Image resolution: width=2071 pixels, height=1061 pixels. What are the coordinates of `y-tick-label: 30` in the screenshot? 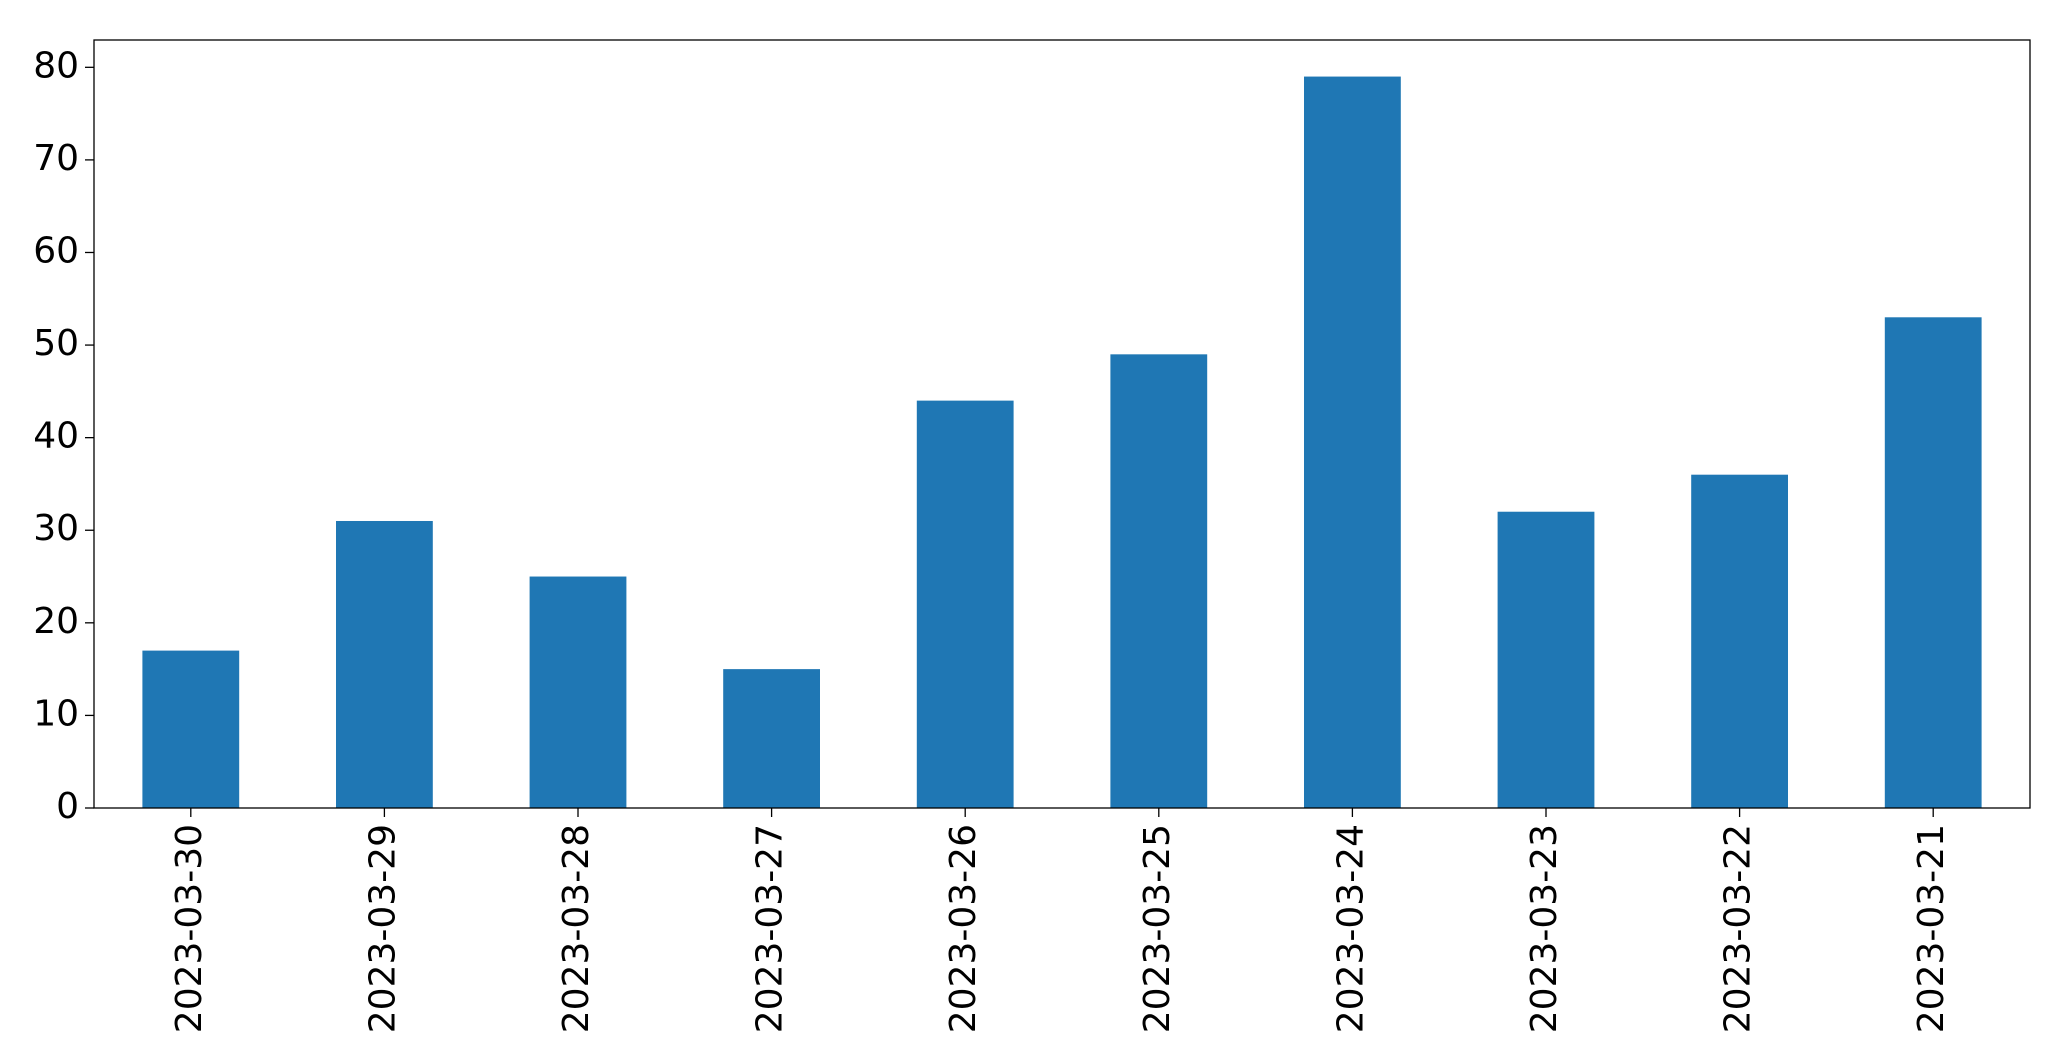 It's located at (56, 528).